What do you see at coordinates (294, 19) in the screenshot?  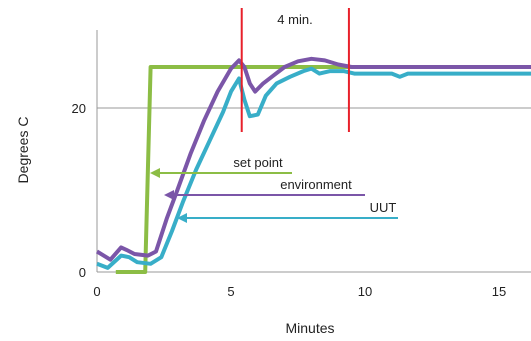 I see `interval-label: 4 min.` at bounding box center [294, 19].